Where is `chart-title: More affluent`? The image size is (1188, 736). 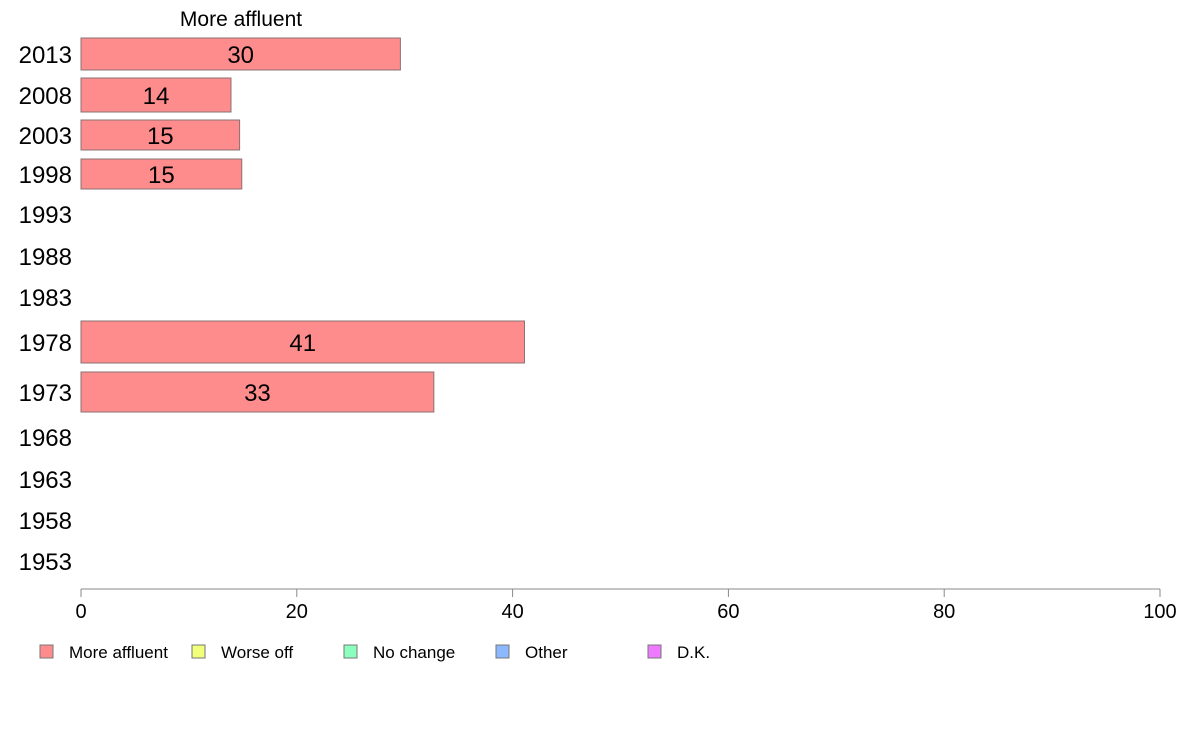
chart-title: More affluent is located at coordinates (241, 19).